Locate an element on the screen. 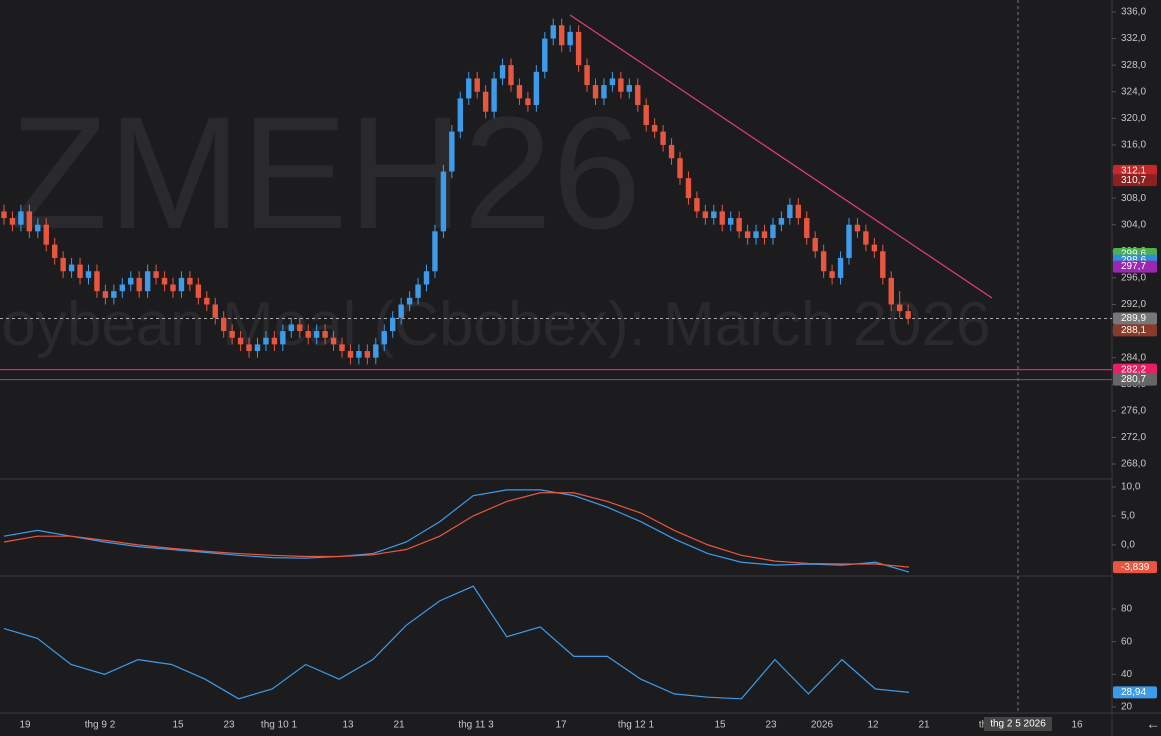 Image resolution: width=1161 pixels, height=736 pixels. price-label: 280,7 is located at coordinates (1133, 379).